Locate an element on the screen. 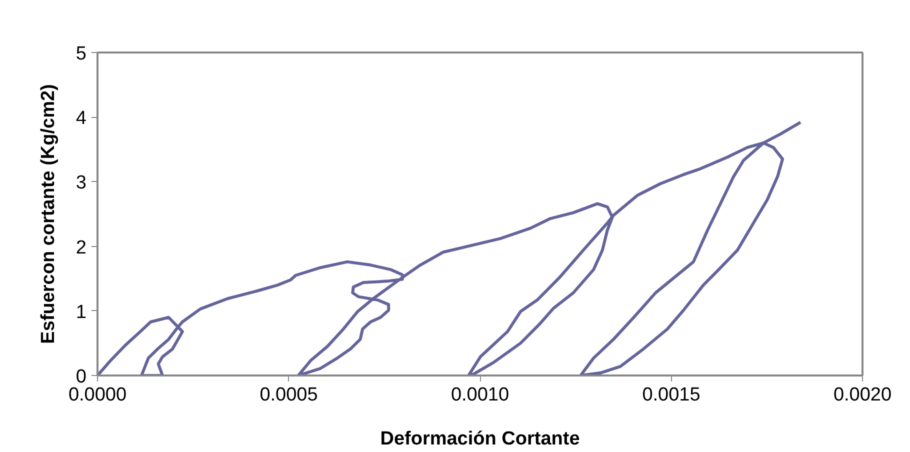  y-tick-label: 1 is located at coordinates (81, 312).